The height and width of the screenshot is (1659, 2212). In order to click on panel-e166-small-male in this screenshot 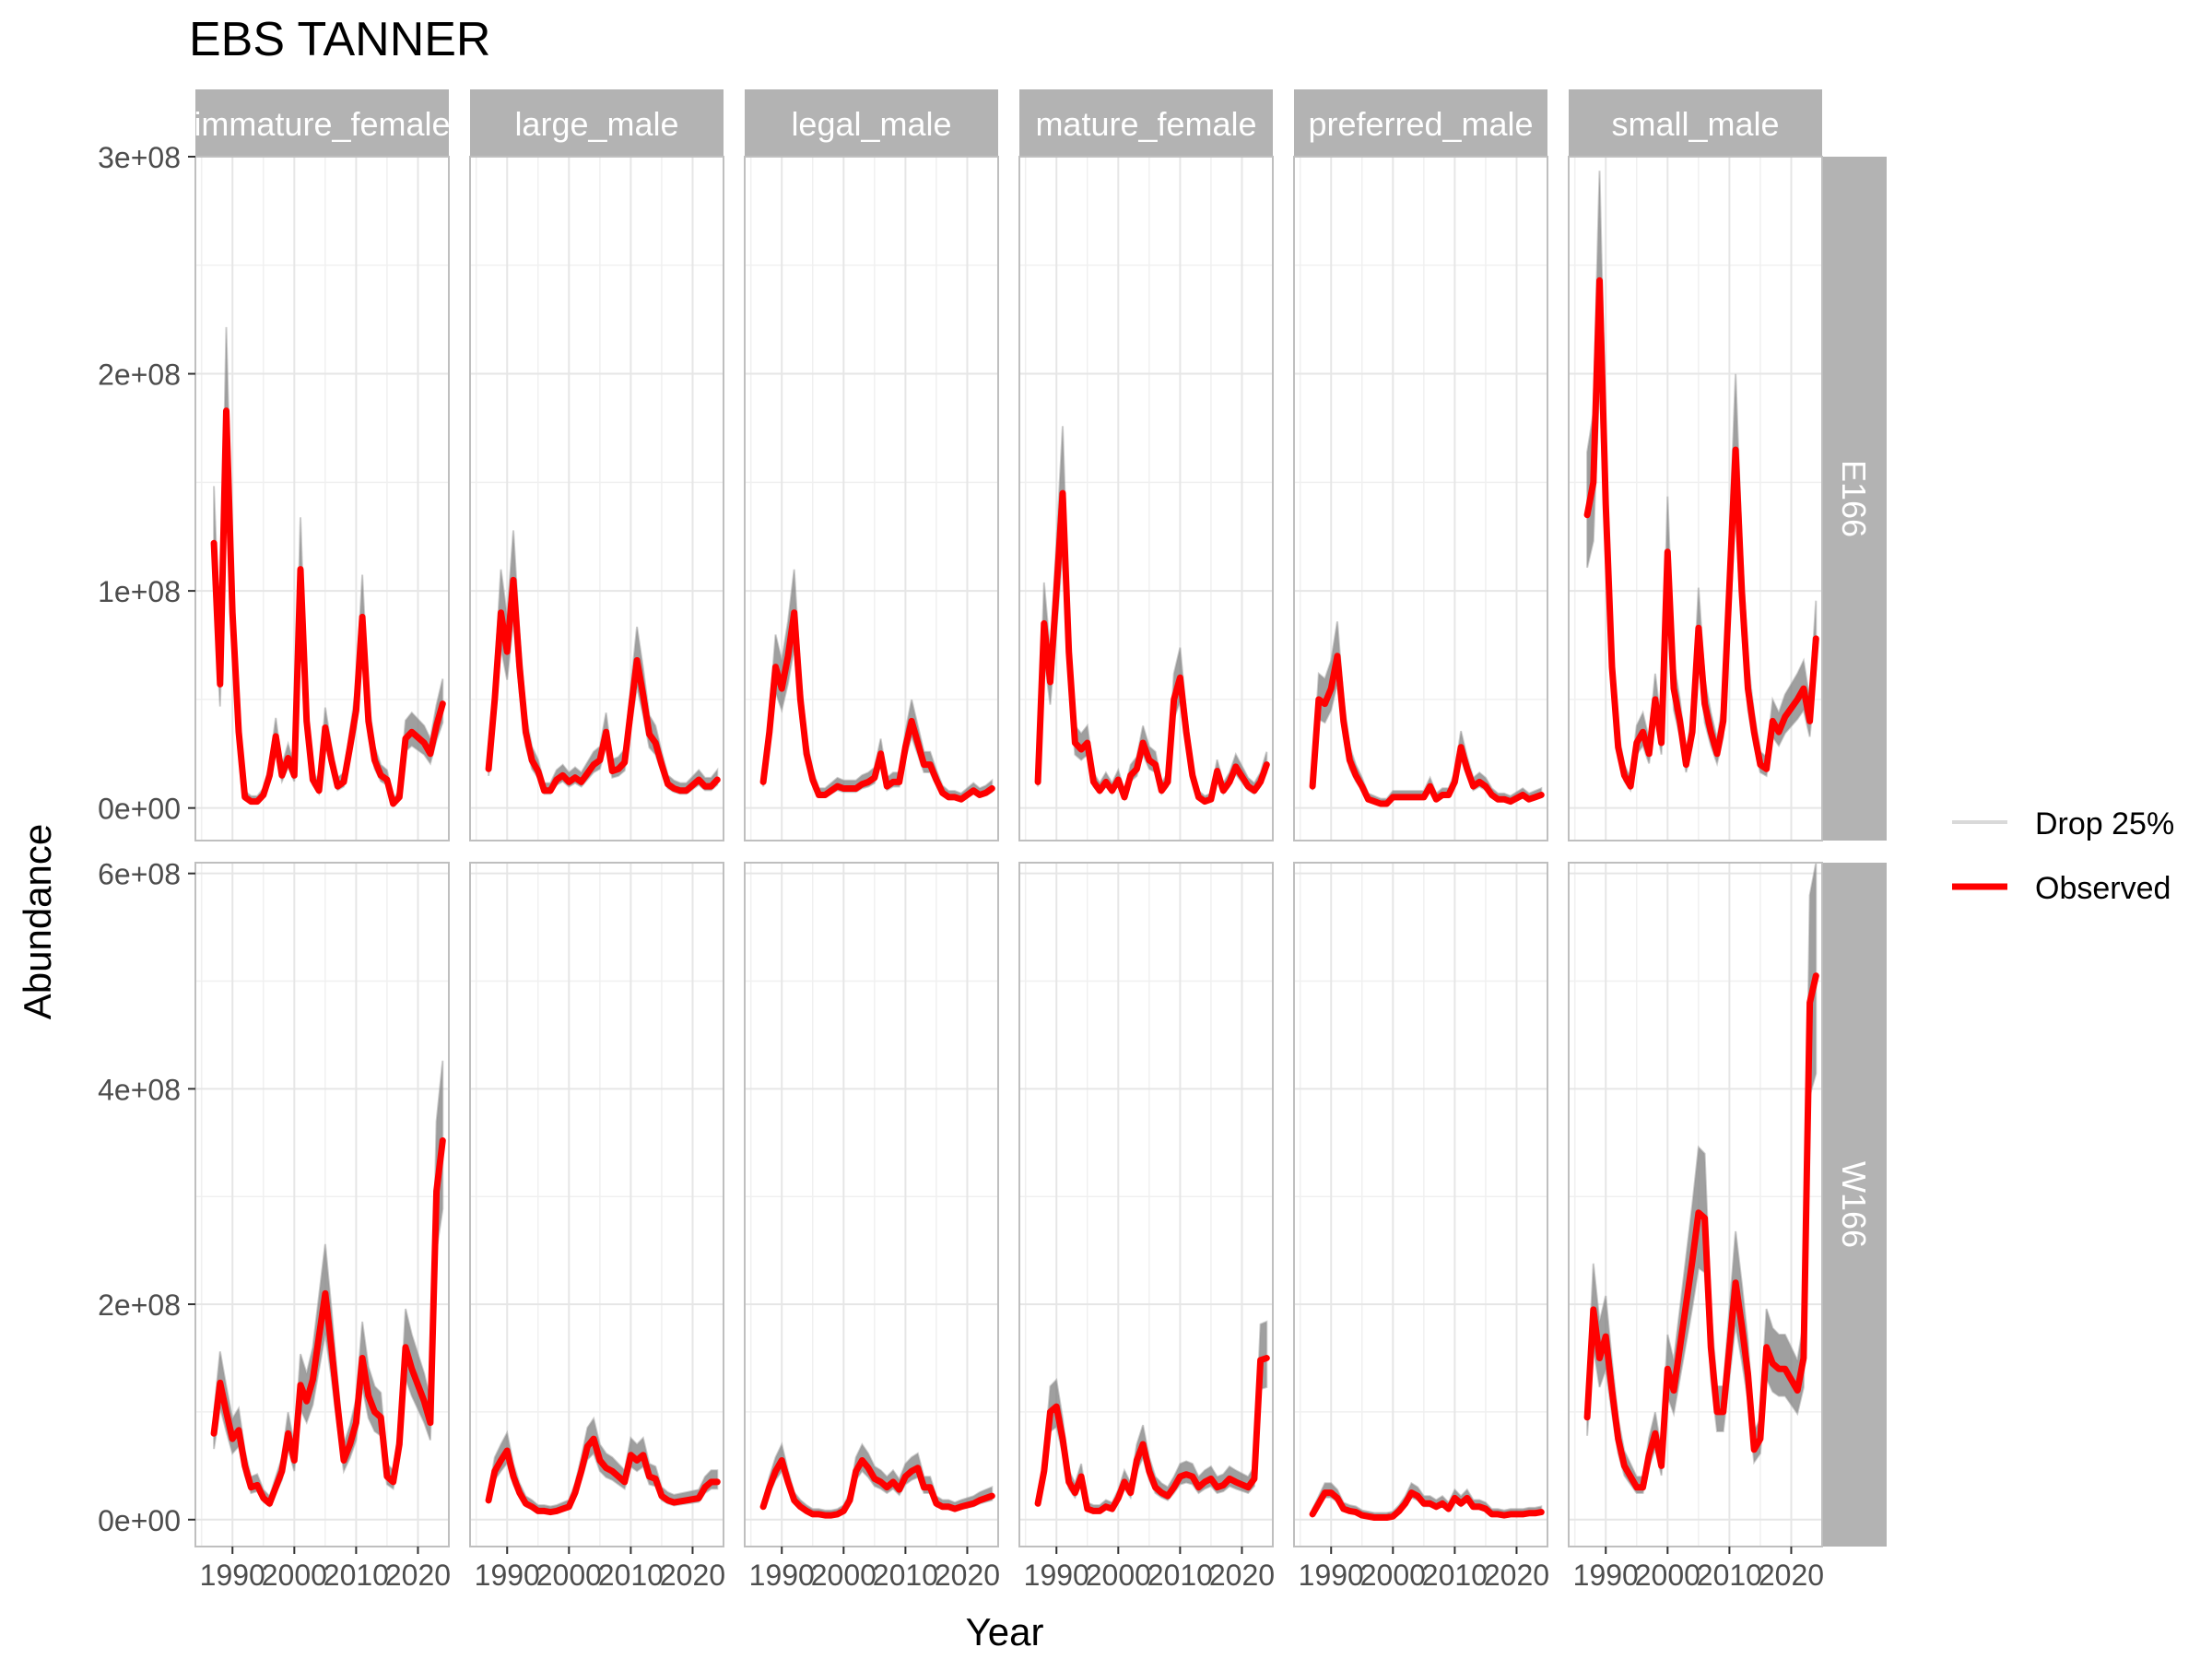, I will do `click(1695, 498)`.